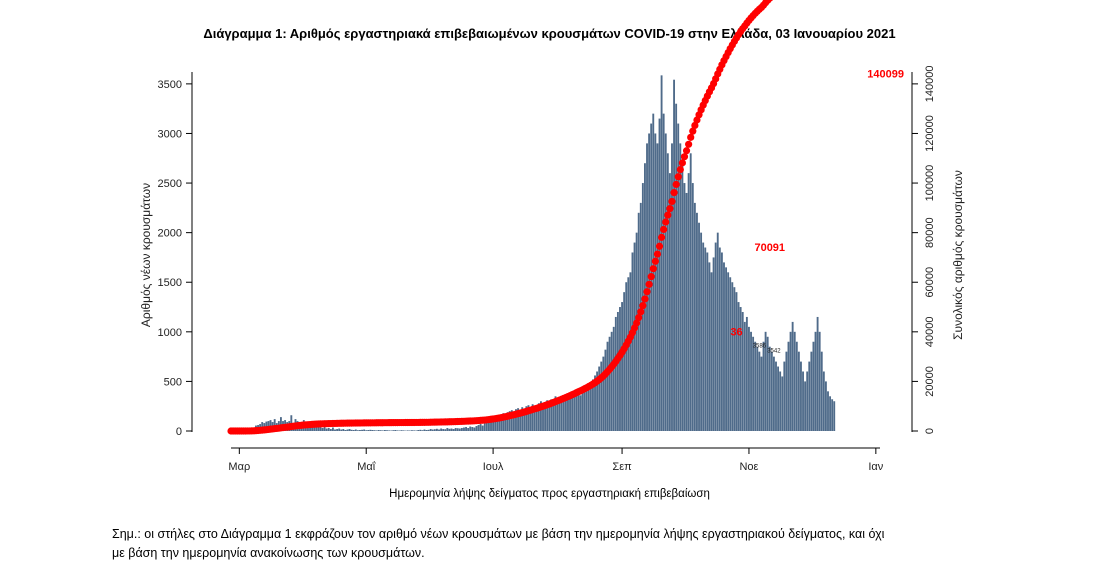 The image size is (1099, 576). I want to click on x-ticks: Μαρ Μαΐ Ιουλ Σεπ Νοε Ιαν, so click(556, 460).